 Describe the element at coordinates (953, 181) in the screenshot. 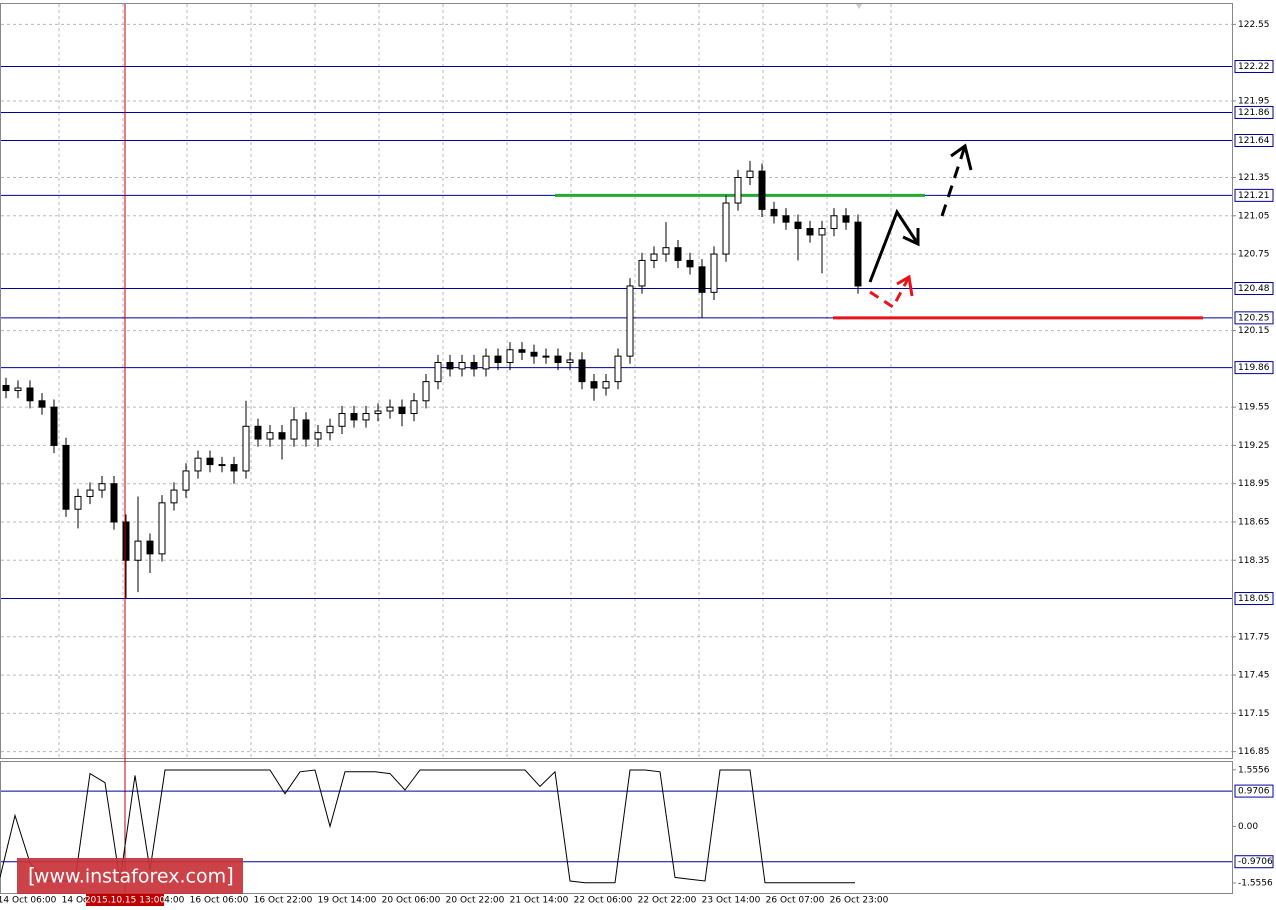

I see `forecast-arrow-dashed` at that location.